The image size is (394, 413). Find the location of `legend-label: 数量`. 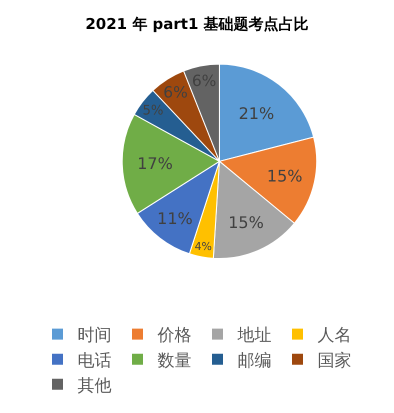

legend-label: 数量 is located at coordinates (175, 360).